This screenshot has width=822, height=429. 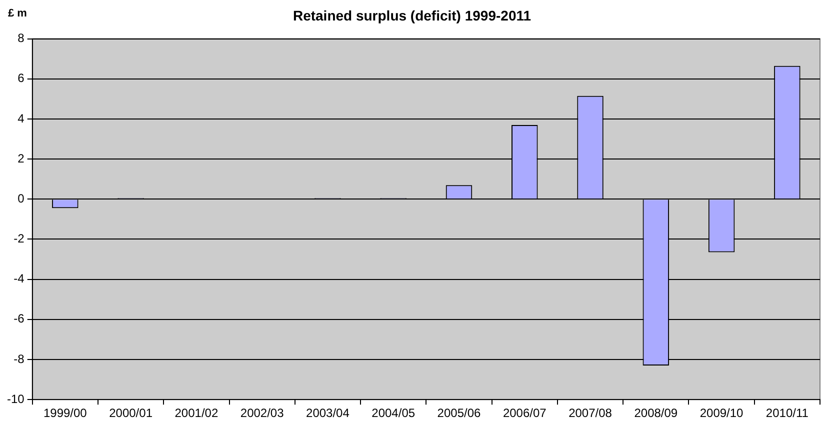 I want to click on x-tick-label: 2003/04, so click(x=328, y=413).